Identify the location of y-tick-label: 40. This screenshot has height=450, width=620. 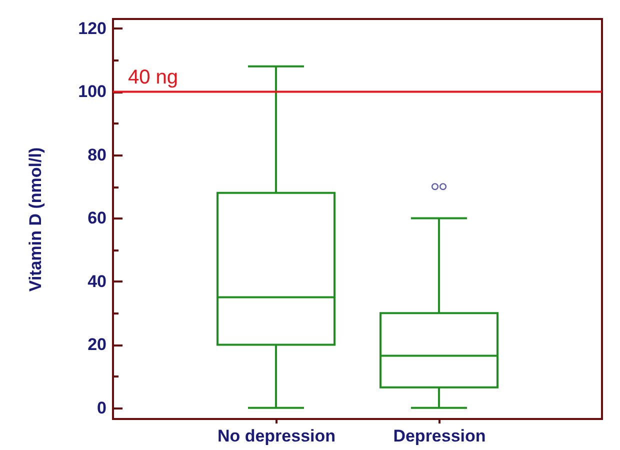
(97, 281).